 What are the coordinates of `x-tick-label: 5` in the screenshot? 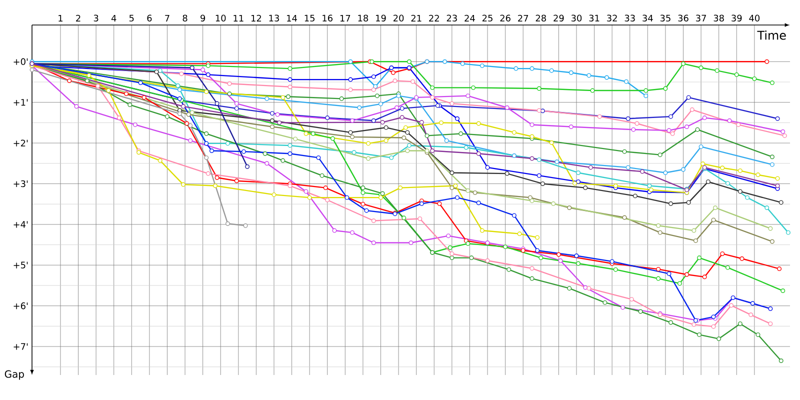 It's located at (131, 18).